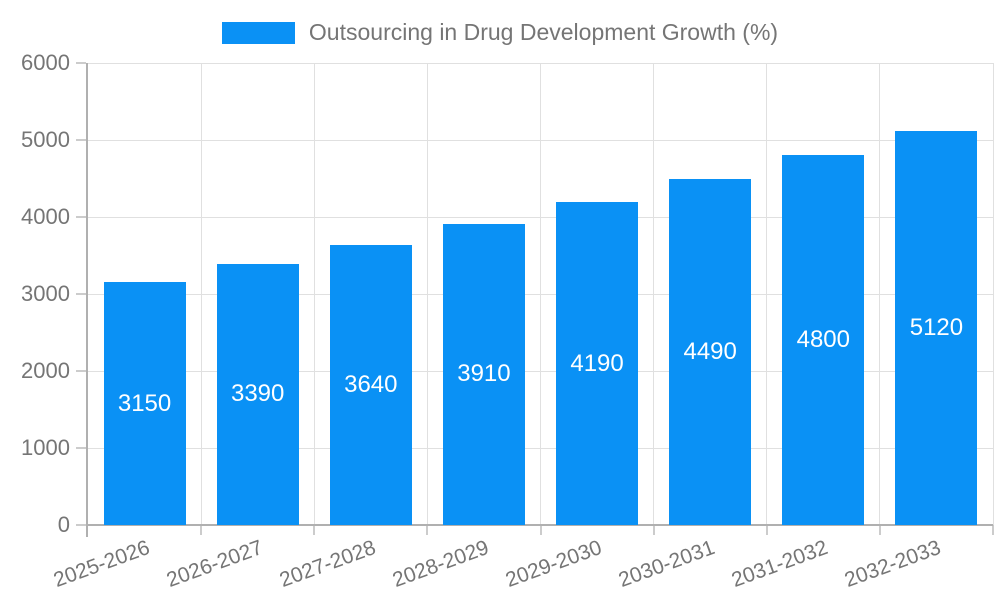 The image size is (1000, 600). I want to click on y-axis-label: 6000, so click(45, 62).